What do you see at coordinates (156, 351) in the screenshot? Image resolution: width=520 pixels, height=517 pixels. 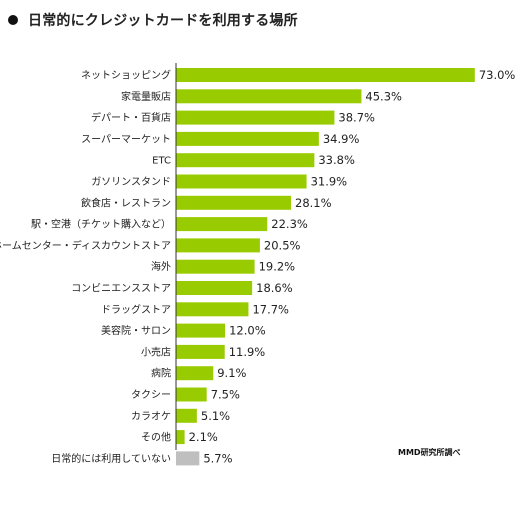 I see `category-label: 小売店` at bounding box center [156, 351].